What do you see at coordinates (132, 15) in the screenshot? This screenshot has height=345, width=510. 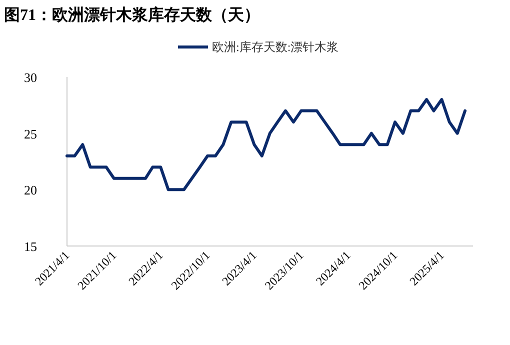 I see `title: 图71：欧洲漂针木浆库存天数（天）` at bounding box center [132, 15].